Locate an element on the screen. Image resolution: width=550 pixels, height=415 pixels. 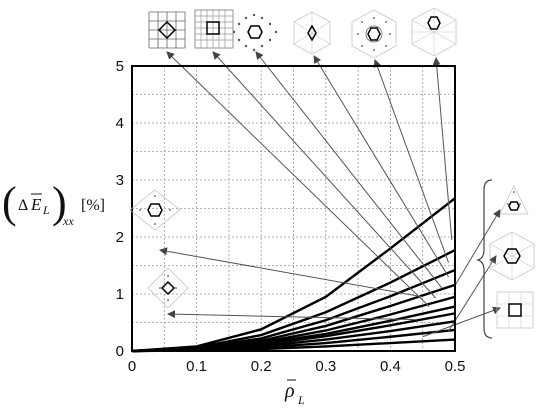
y-tick-label: 5 is located at coordinates (120, 66).